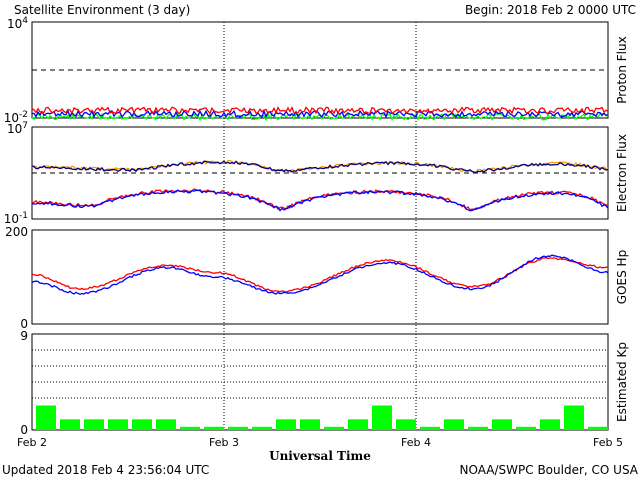 The image size is (640, 480). I want to click on x-tick-feb2: Feb 2, so click(32, 442).